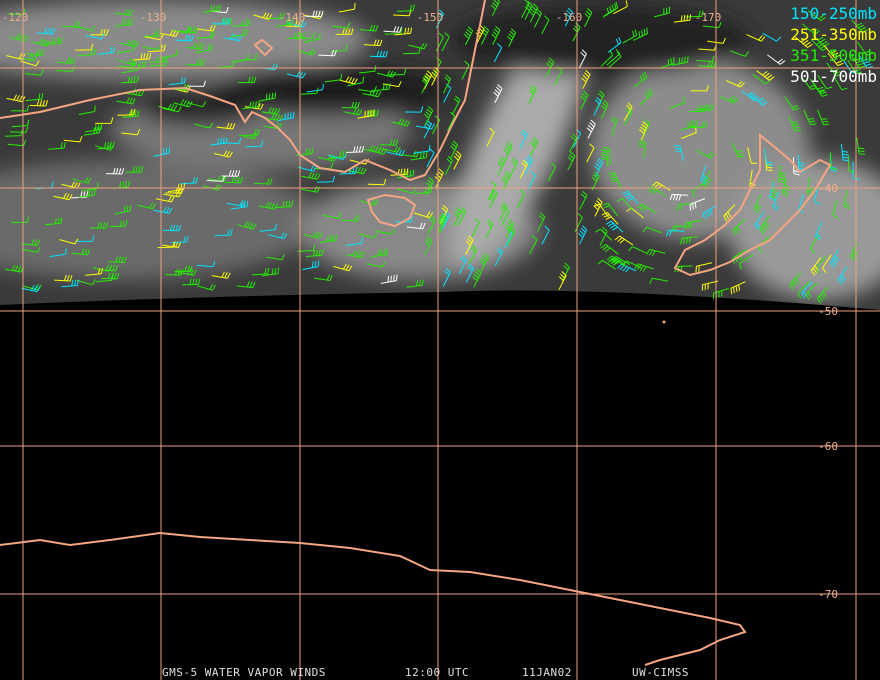 The height and width of the screenshot is (680, 880). What do you see at coordinates (828, 594) in the screenshot?
I see `latitude-label: -70` at bounding box center [828, 594].